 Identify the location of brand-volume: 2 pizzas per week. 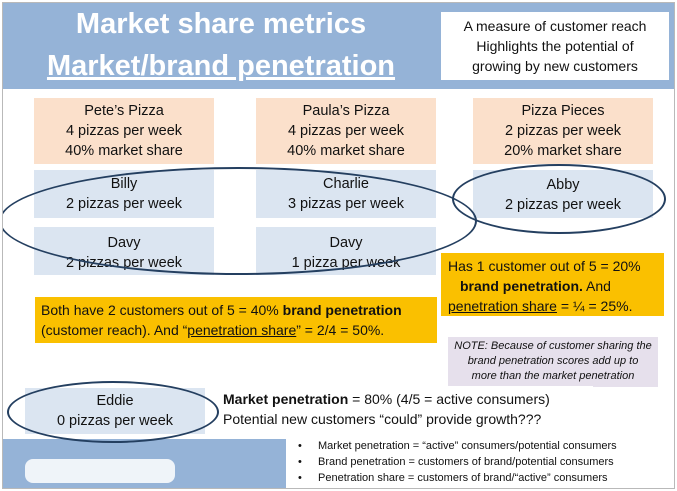
(563, 131).